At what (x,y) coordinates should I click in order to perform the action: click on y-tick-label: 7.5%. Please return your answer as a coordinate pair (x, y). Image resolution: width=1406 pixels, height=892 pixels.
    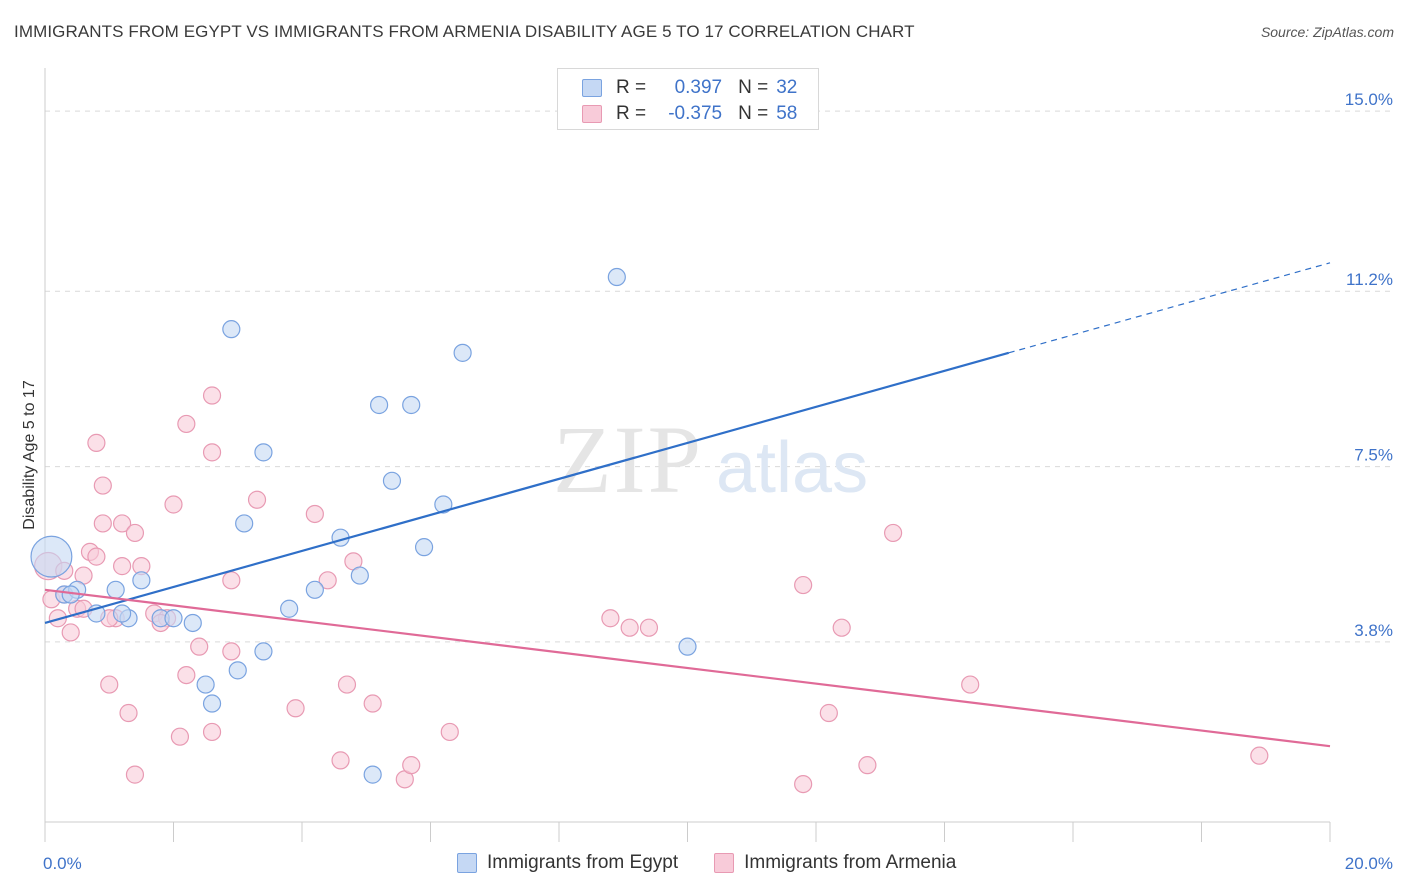
    Looking at the image, I should click on (1373, 455).